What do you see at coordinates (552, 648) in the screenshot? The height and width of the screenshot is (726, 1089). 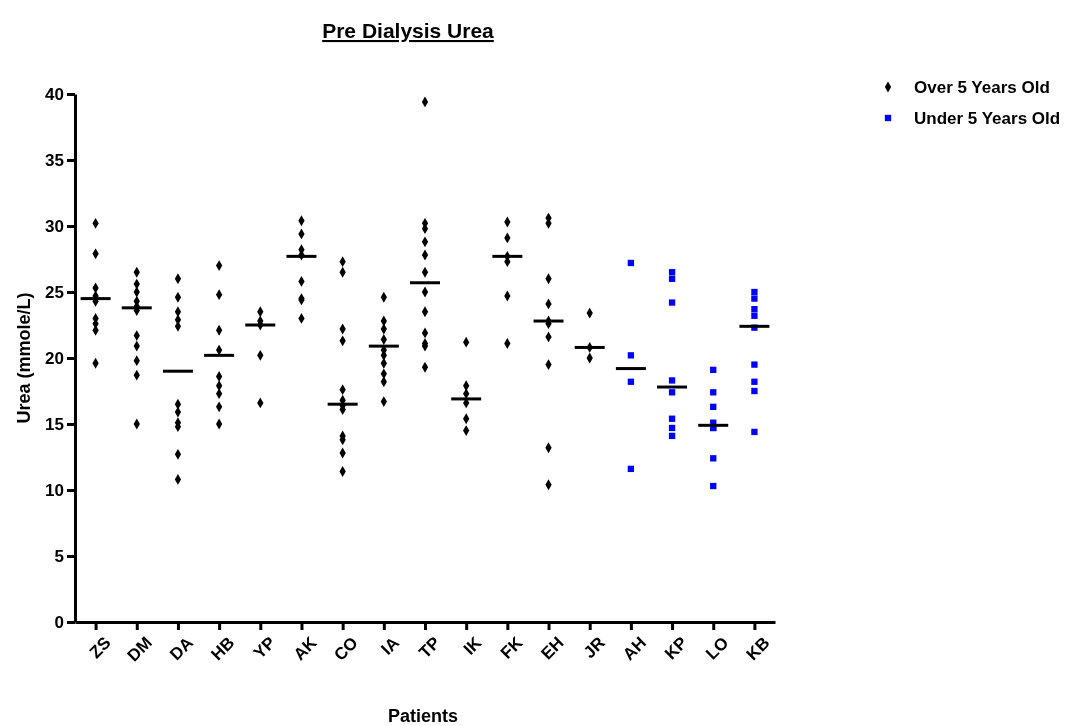 I see `x-tick-label: EH` at bounding box center [552, 648].